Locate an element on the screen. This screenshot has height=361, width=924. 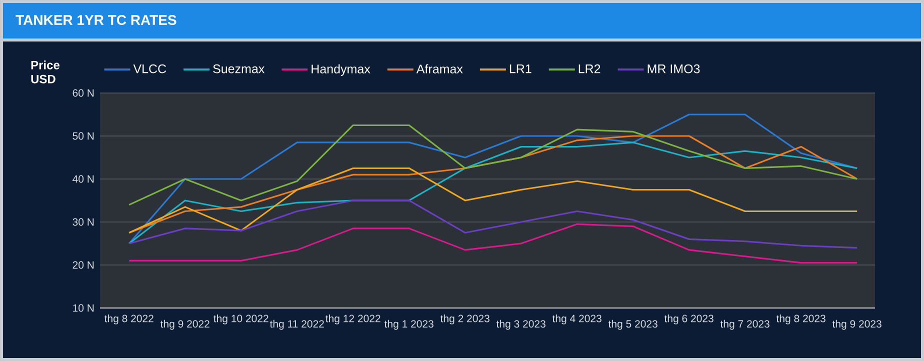
x-tick-label: thg 10 2022 is located at coordinates (241, 319).